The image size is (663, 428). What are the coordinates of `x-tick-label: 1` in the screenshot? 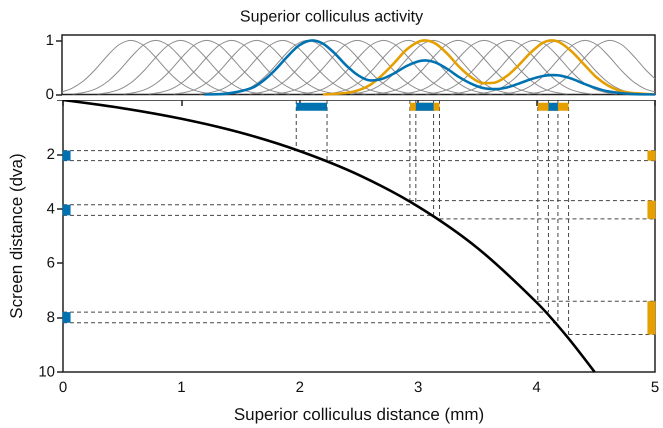 It's located at (181, 387).